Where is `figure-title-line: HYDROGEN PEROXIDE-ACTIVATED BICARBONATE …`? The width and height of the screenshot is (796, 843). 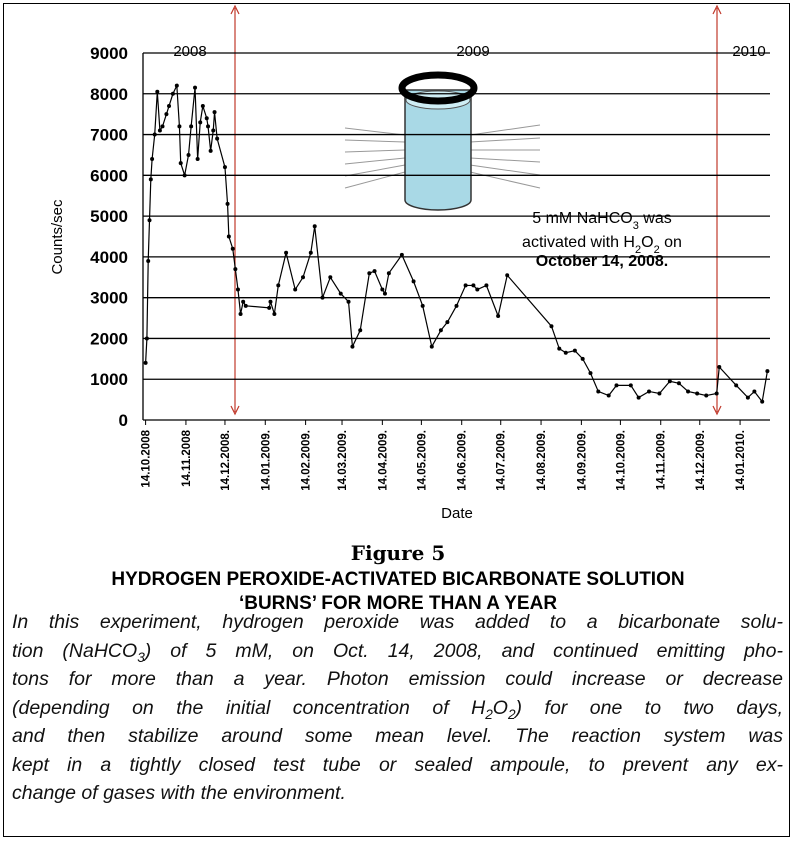
figure-title-line: HYDROGEN PEROXIDE-ACTIVATED BICARBONATE … is located at coordinates (398, 579).